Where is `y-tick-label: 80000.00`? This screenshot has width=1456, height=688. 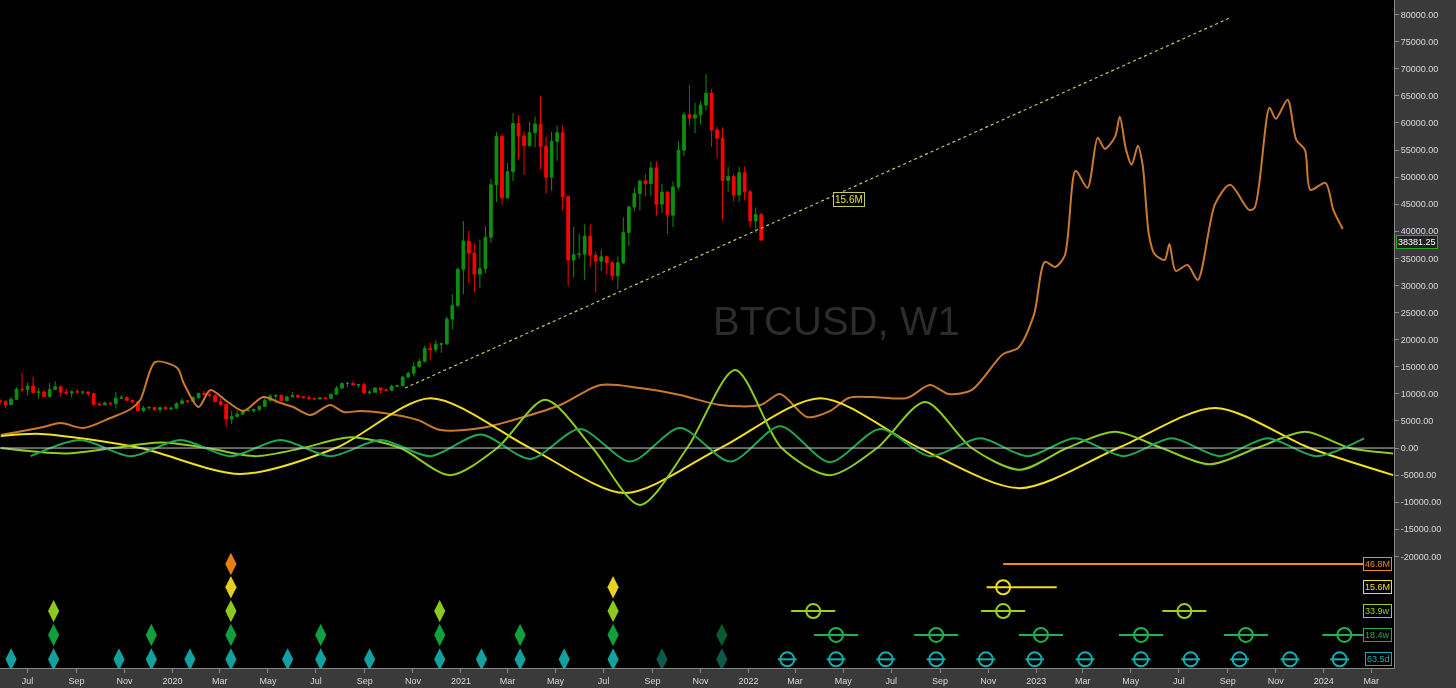 y-tick-label: 80000.00 is located at coordinates (1419, 14).